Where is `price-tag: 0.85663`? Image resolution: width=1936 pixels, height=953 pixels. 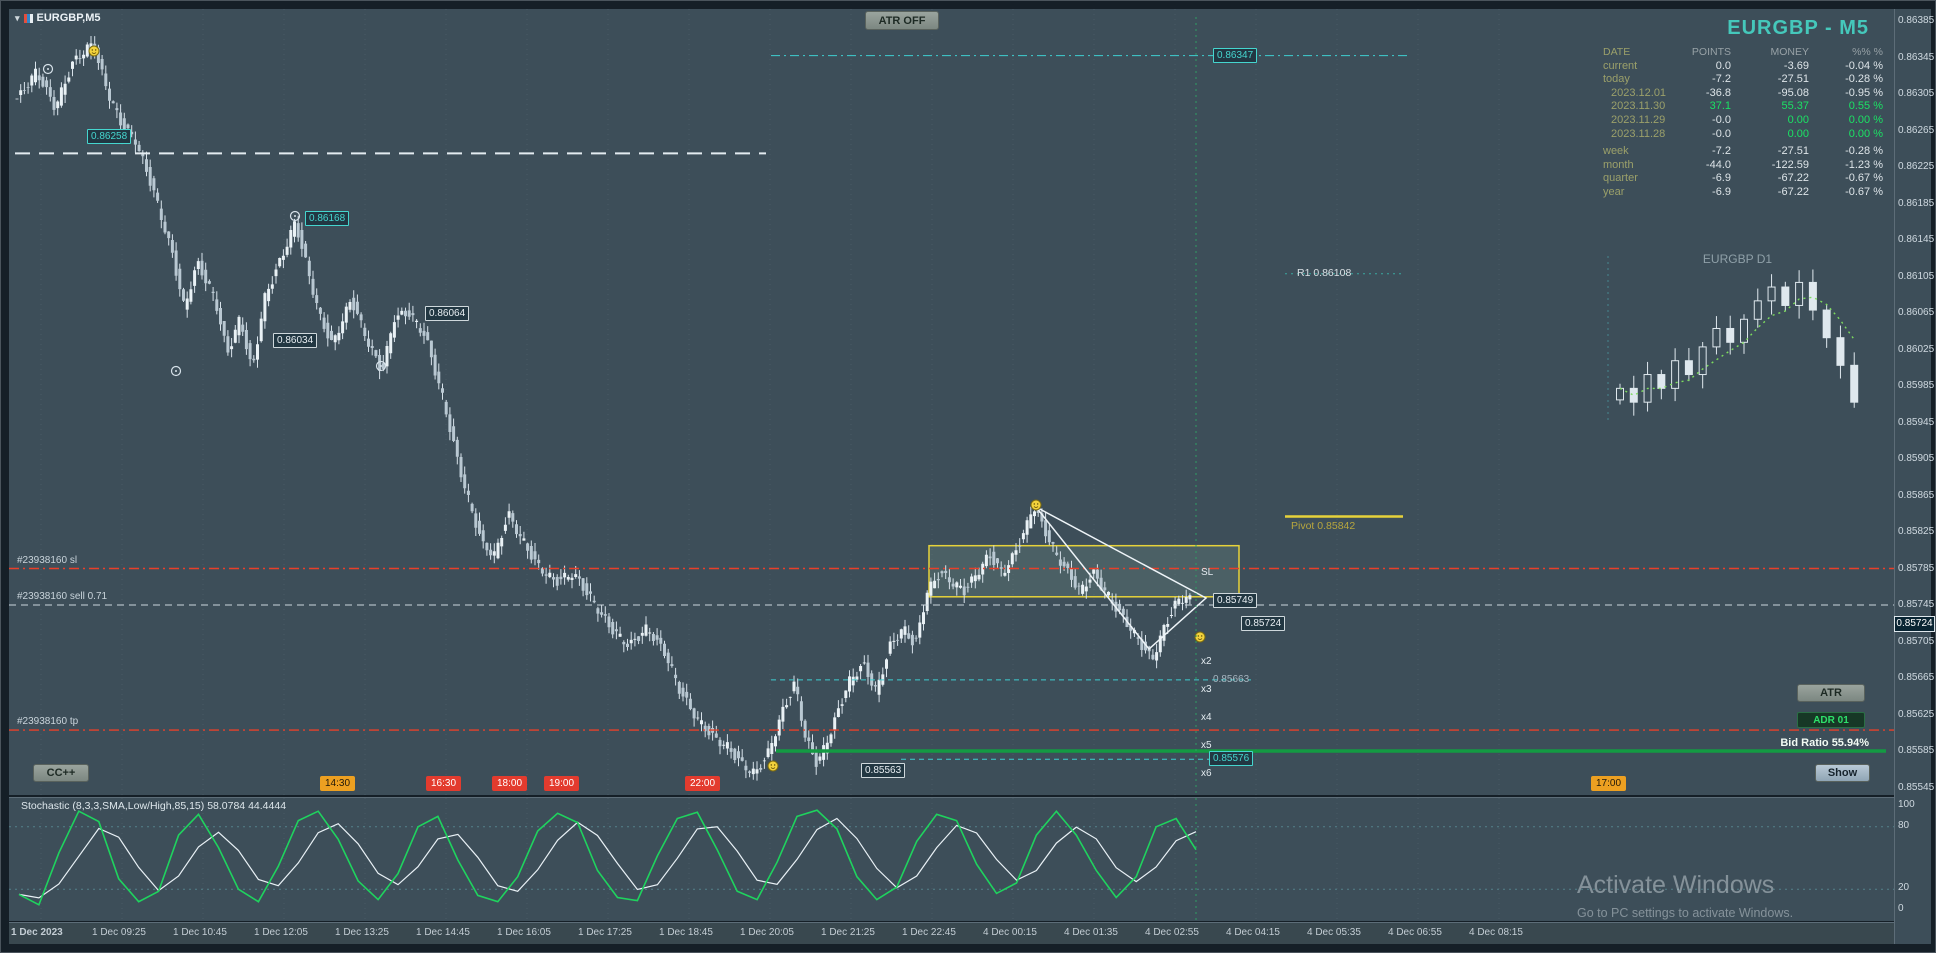
price-tag: 0.85663 is located at coordinates (1231, 679).